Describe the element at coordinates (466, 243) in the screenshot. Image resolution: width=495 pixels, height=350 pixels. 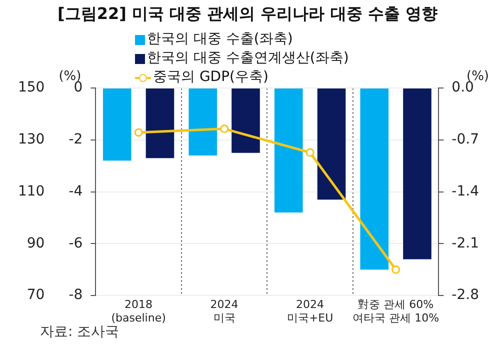
I see `y2-tick-label: -2.1` at that location.